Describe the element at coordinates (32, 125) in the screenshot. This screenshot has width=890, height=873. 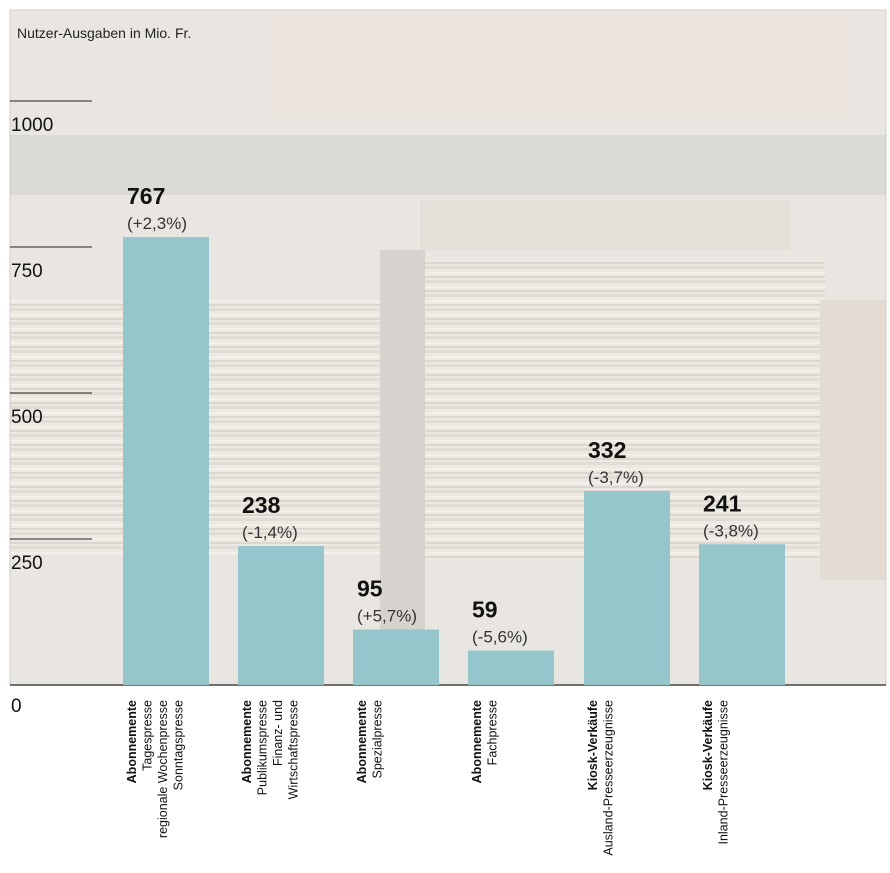
I see `y-tick-label: 1000` at that location.